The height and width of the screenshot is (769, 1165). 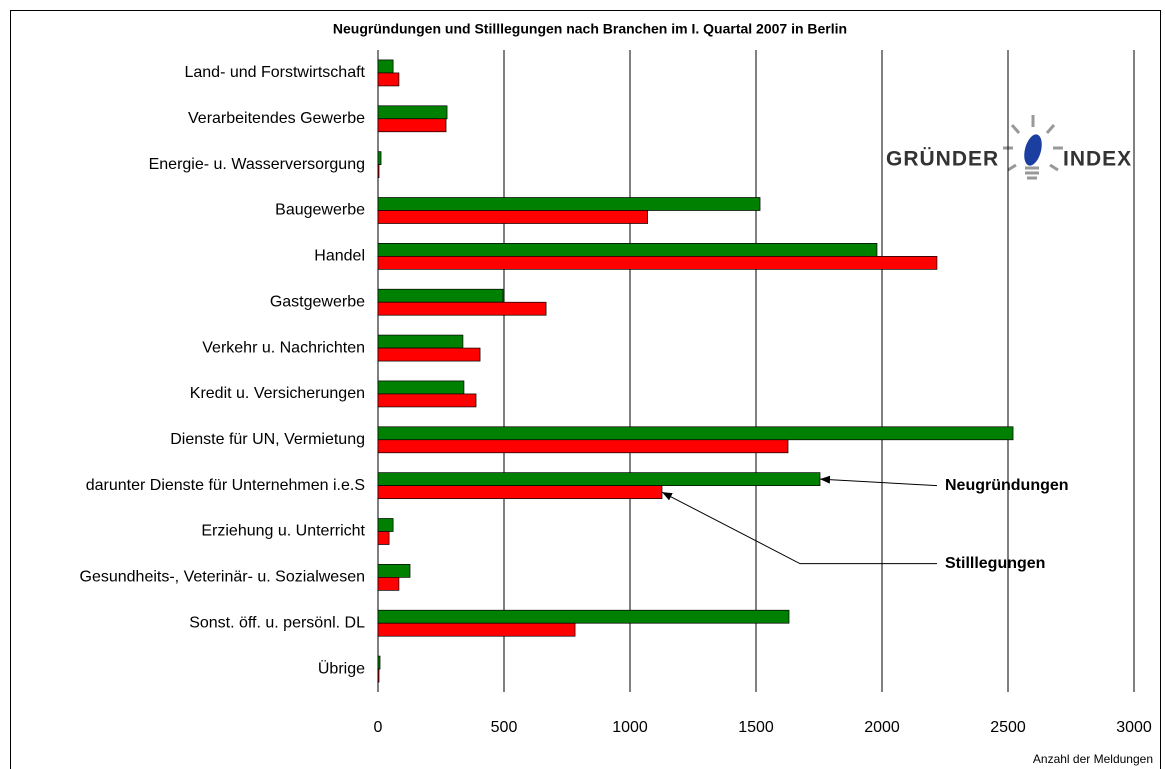 I want to click on x-axis-label: Anzahl der Meldungen, so click(x=1093, y=759).